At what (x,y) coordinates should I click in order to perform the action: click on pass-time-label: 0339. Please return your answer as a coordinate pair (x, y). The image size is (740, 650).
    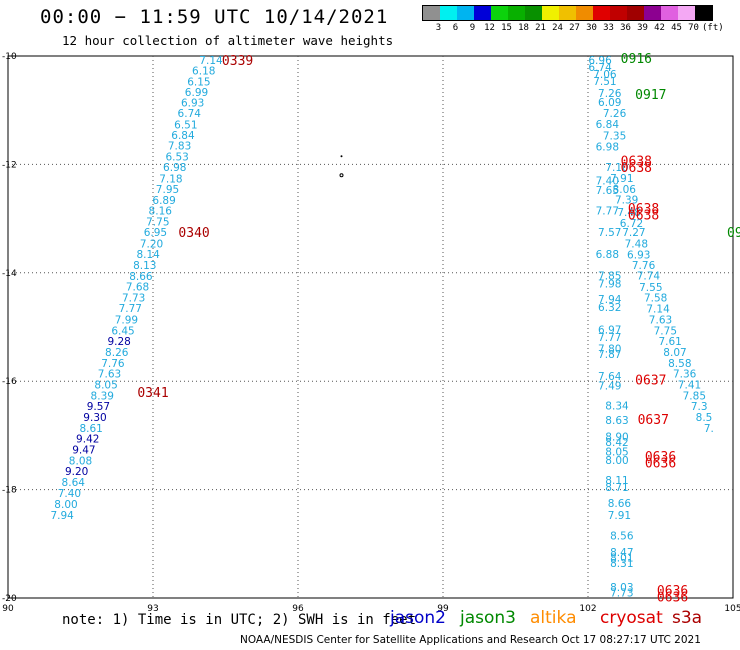
    Looking at the image, I should click on (237, 61).